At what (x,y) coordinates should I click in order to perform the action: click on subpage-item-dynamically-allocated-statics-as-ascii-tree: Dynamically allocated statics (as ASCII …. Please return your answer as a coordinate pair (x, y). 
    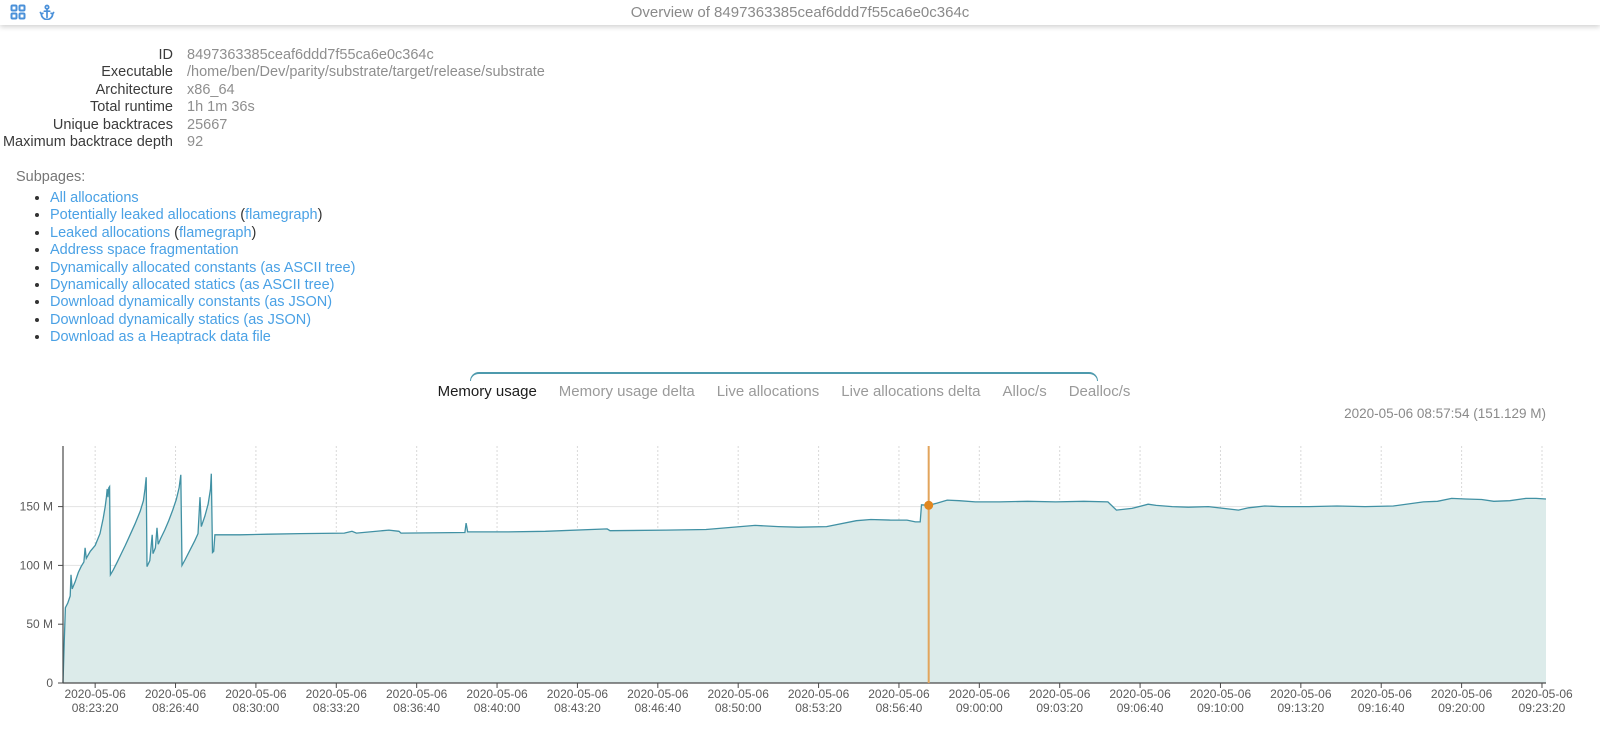
    Looking at the image, I should click on (202, 285).